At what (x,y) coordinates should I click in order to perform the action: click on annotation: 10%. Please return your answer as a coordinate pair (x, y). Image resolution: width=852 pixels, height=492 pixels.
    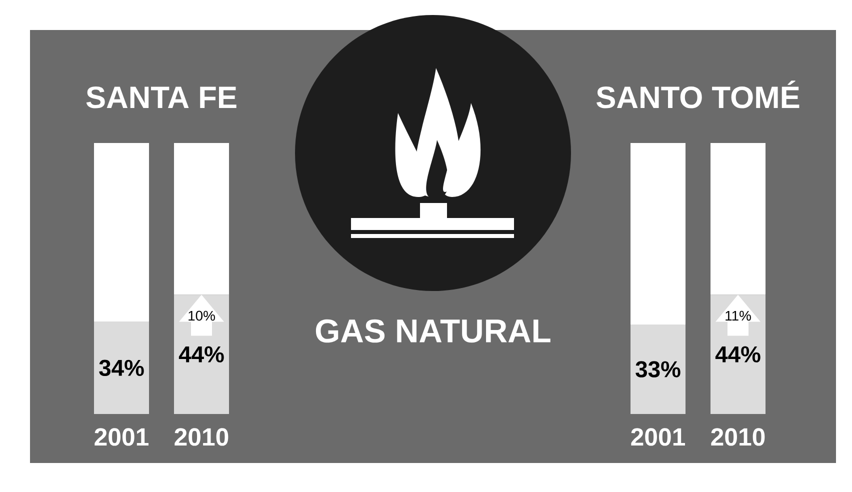
    Looking at the image, I should click on (201, 315).